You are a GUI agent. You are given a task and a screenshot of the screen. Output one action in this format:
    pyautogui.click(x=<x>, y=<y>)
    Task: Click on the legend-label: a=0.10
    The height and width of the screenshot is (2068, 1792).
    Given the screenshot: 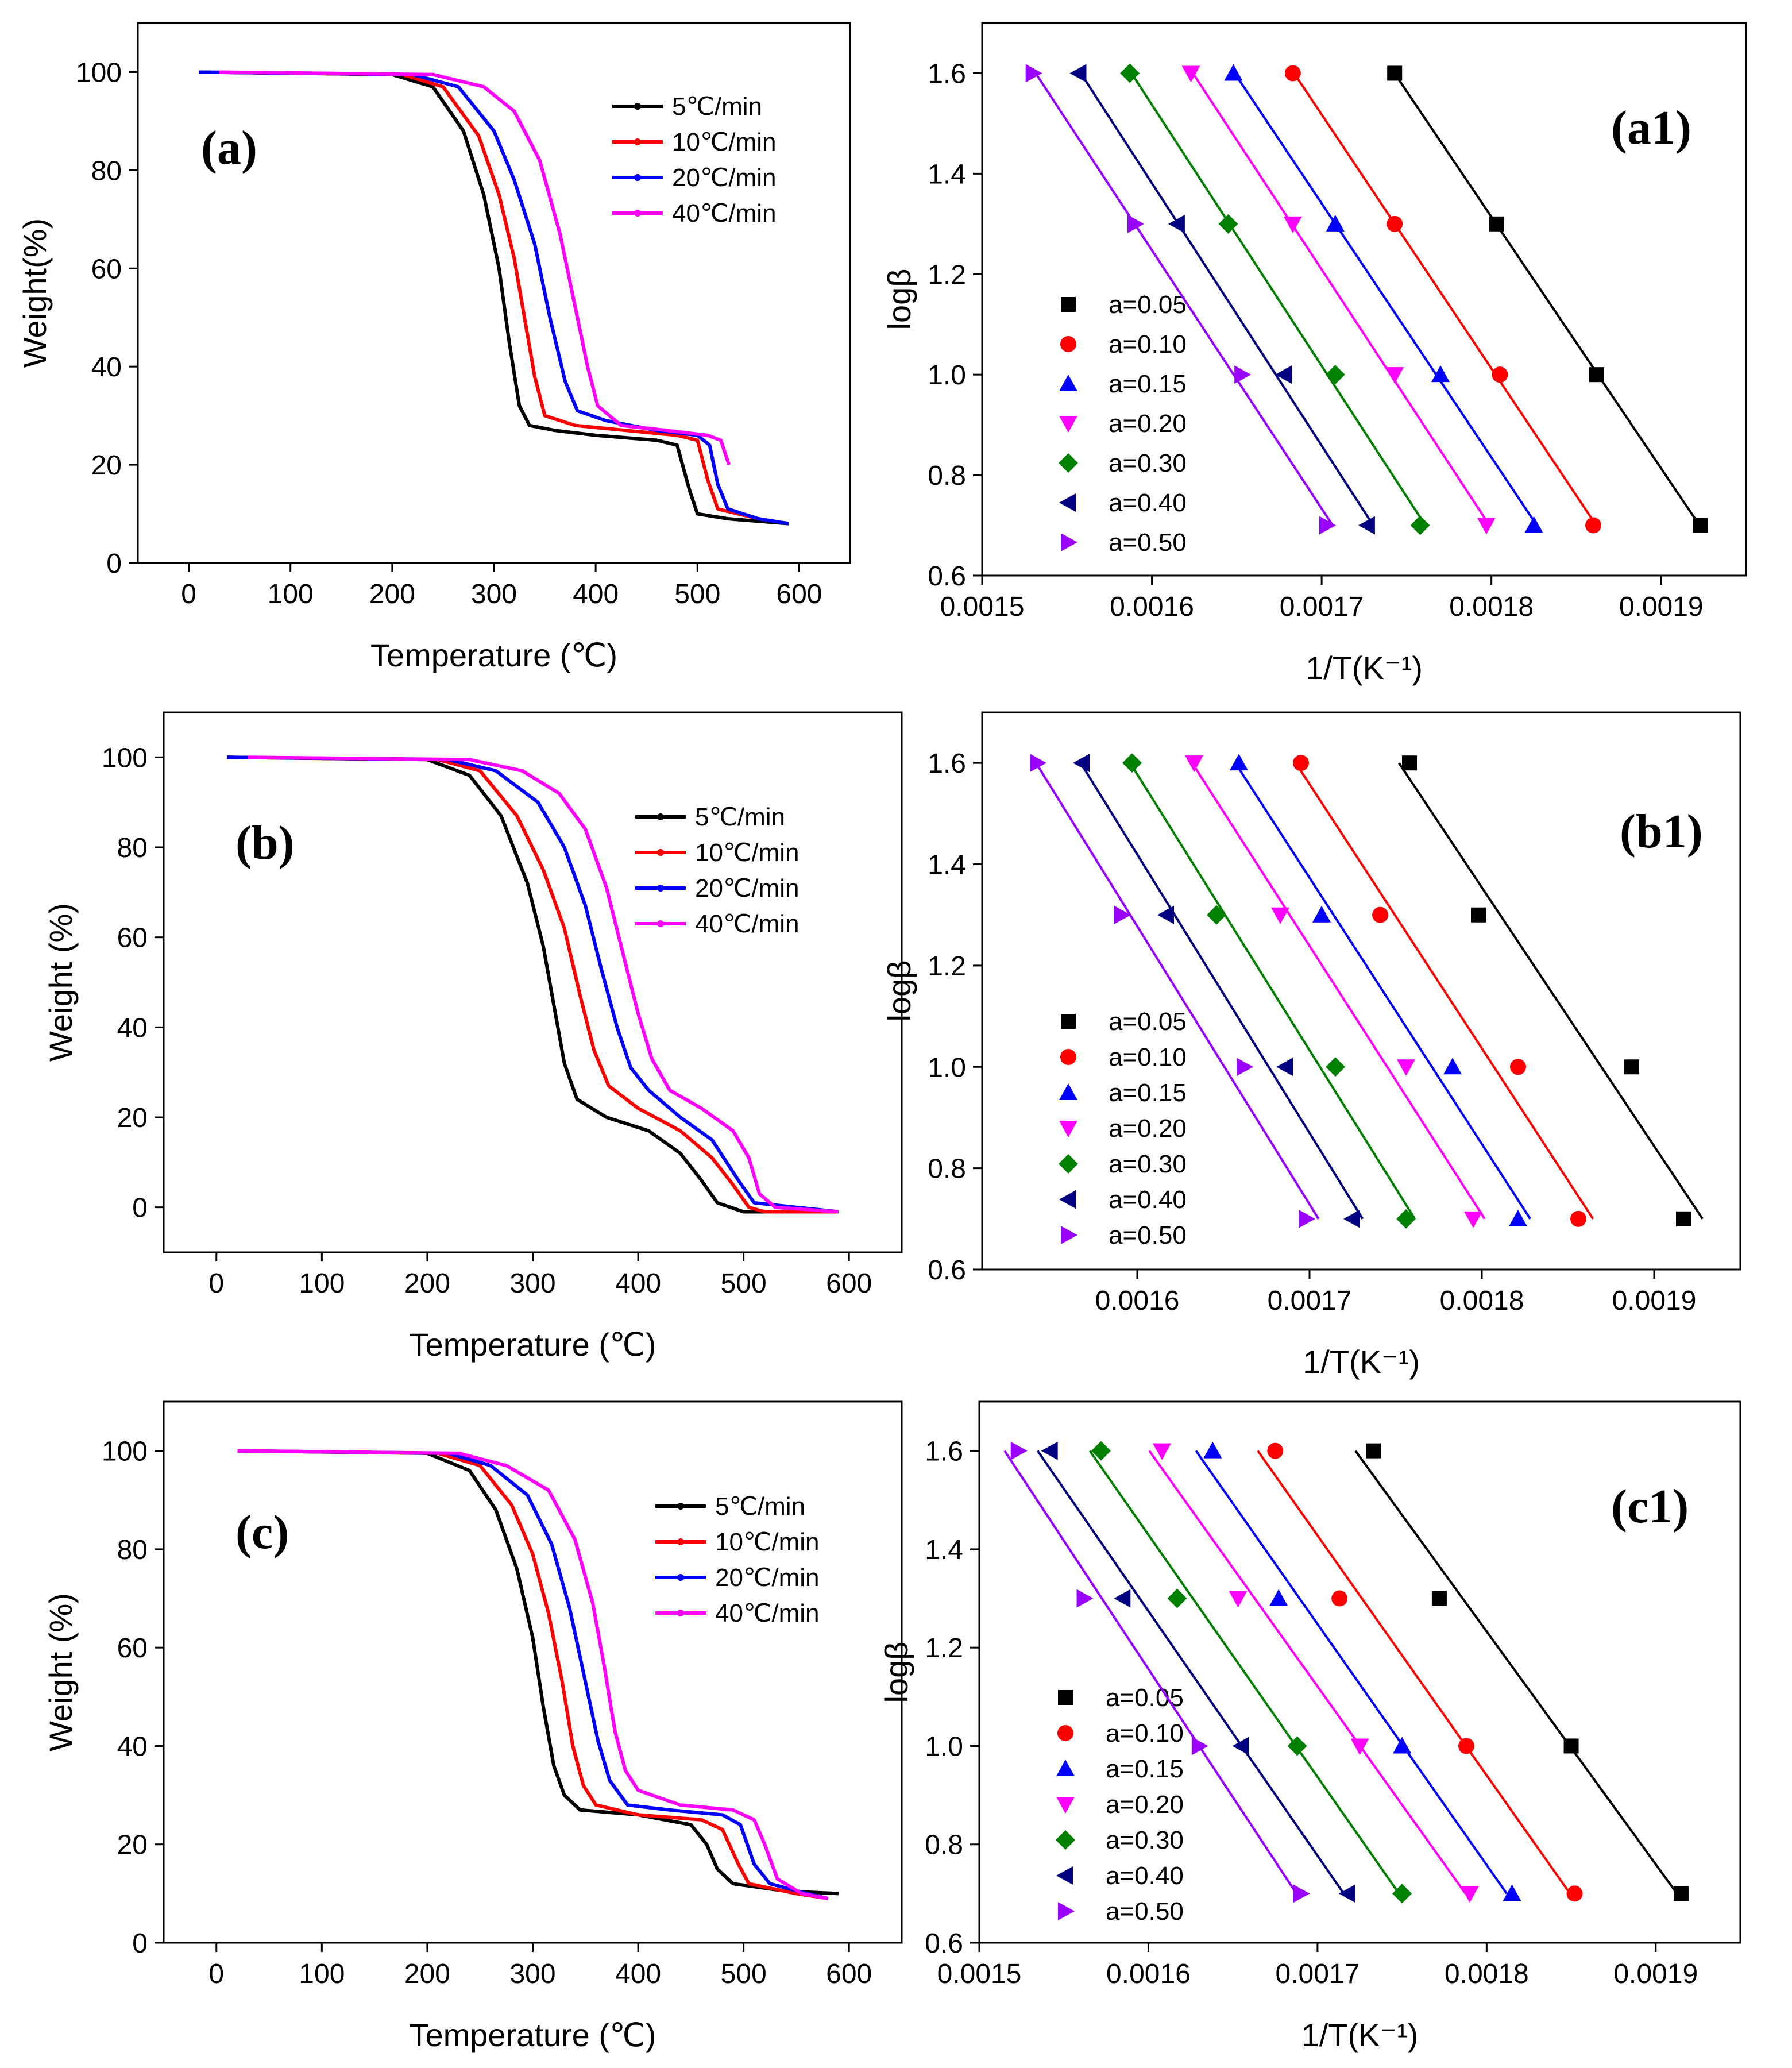 What is the action you would take?
    pyautogui.click(x=1145, y=1733)
    